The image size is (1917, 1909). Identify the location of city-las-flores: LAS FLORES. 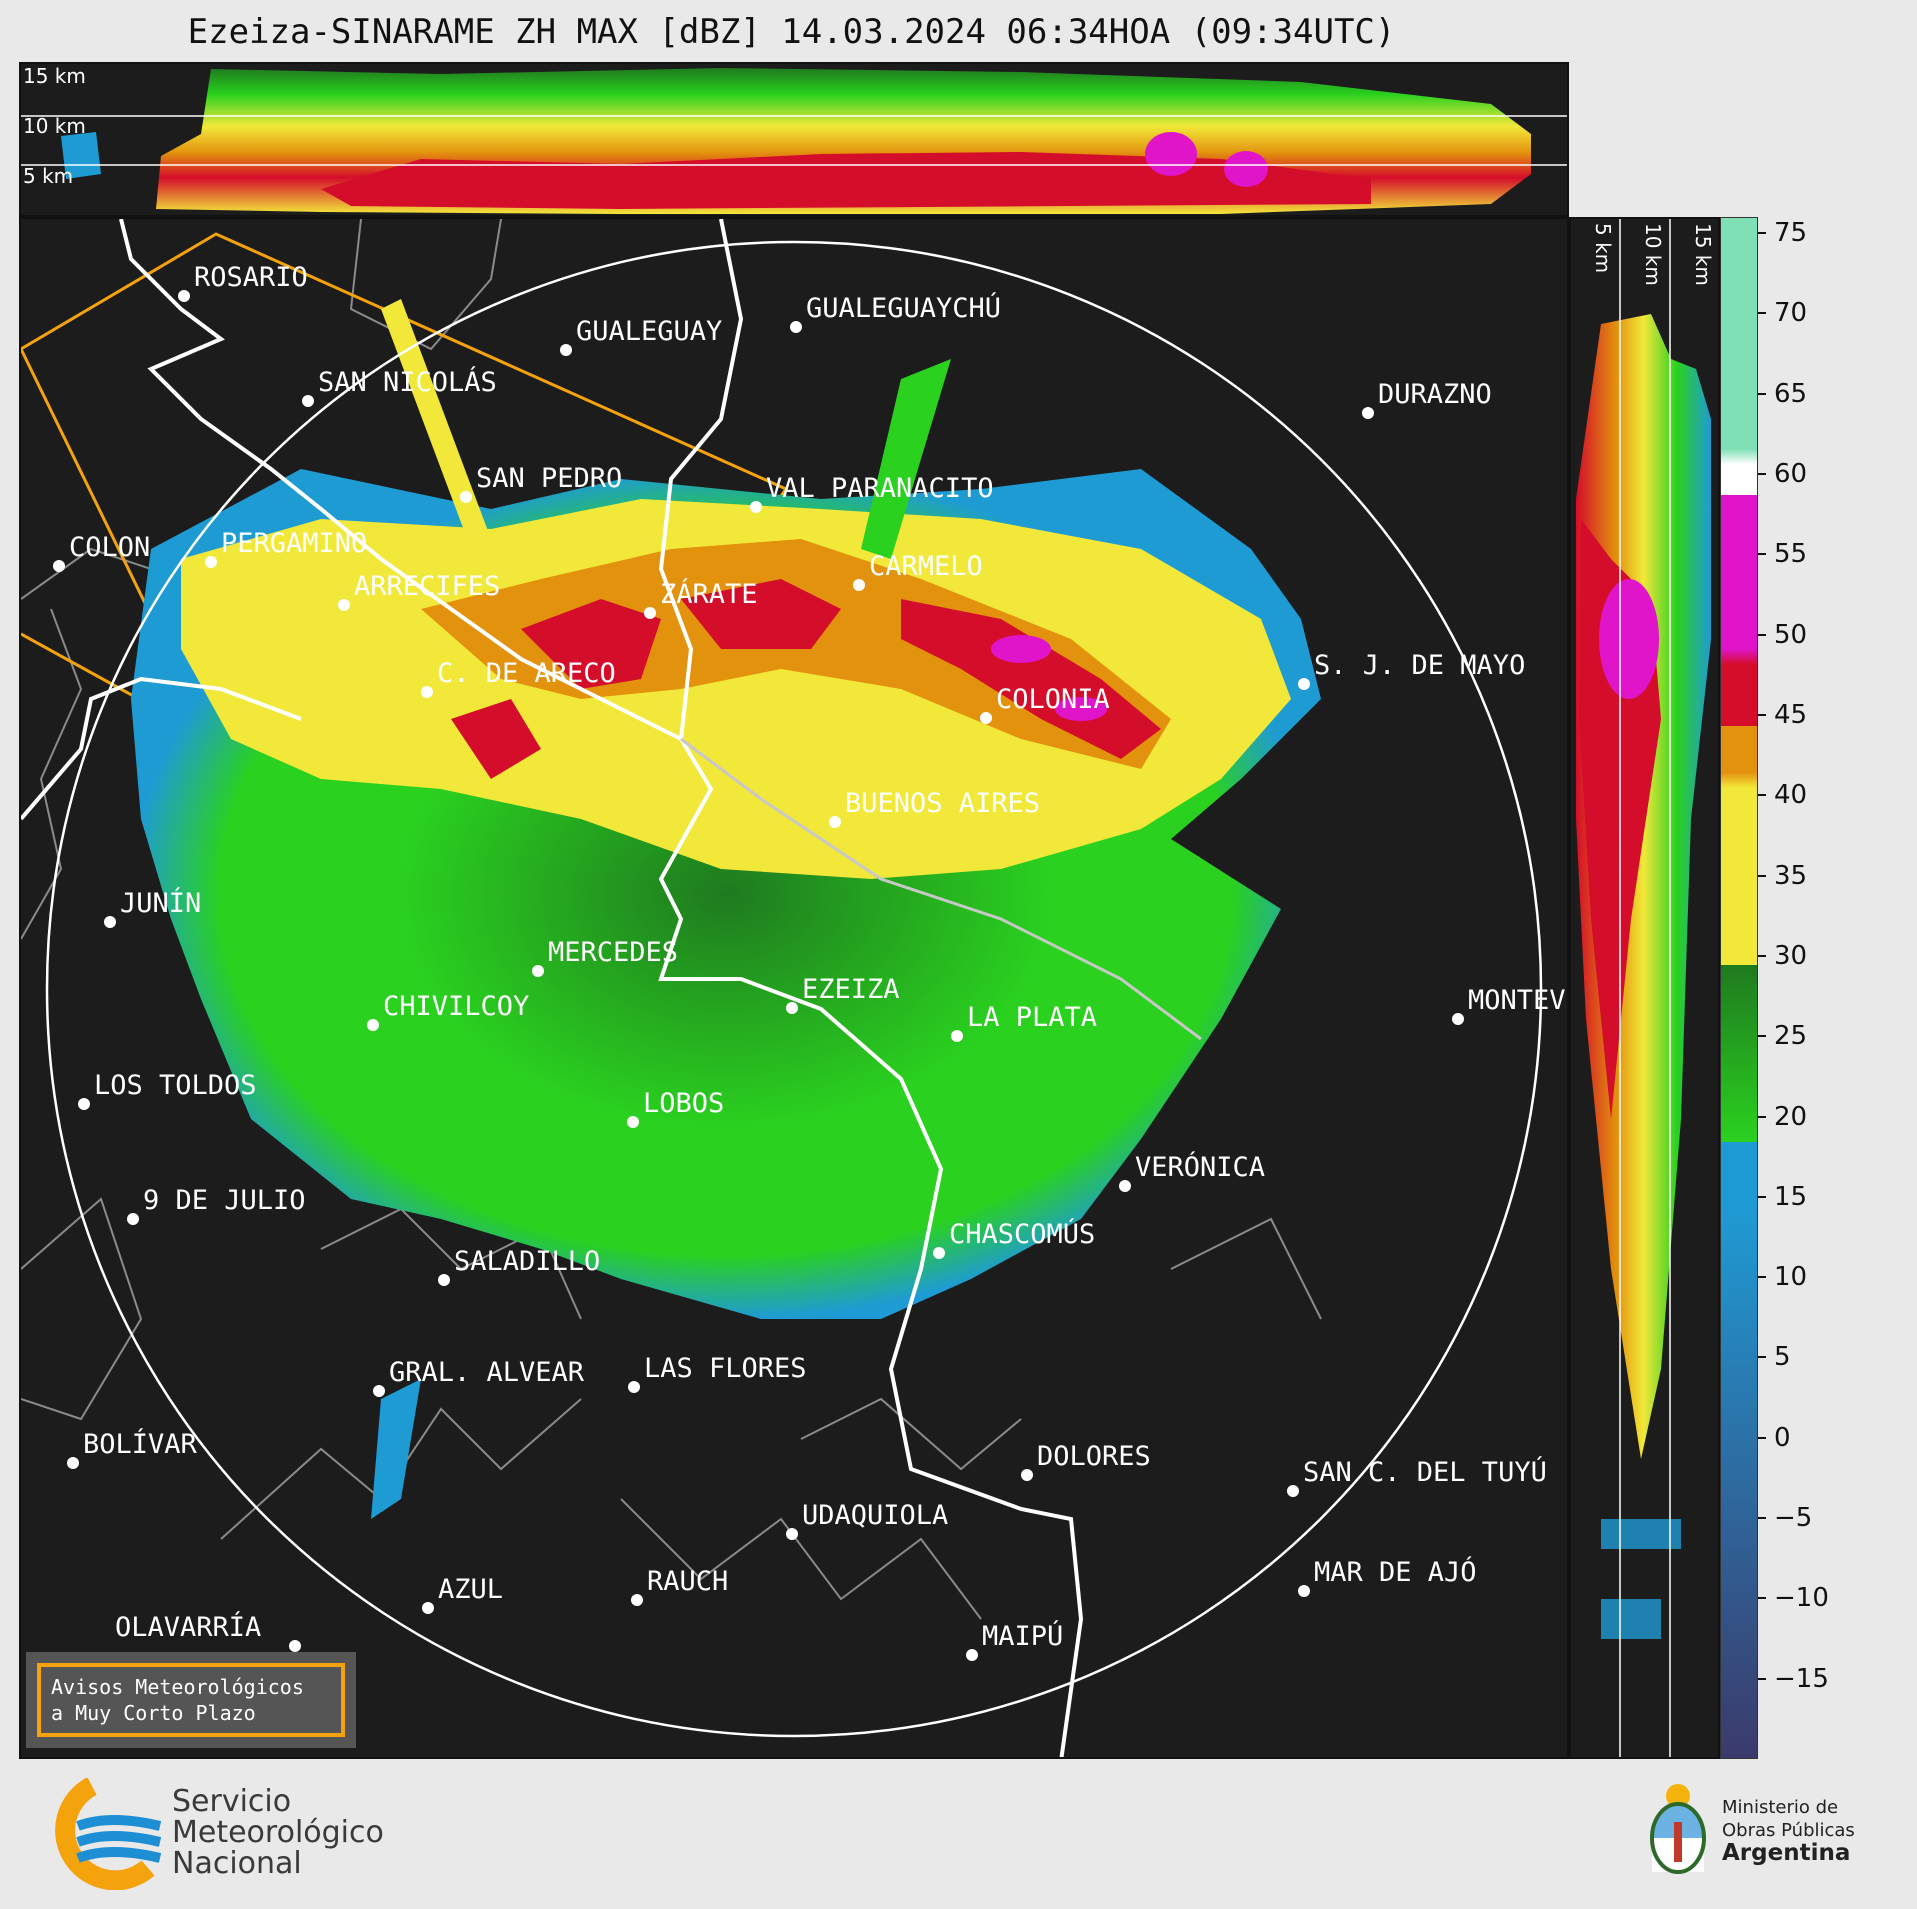
(717, 1373).